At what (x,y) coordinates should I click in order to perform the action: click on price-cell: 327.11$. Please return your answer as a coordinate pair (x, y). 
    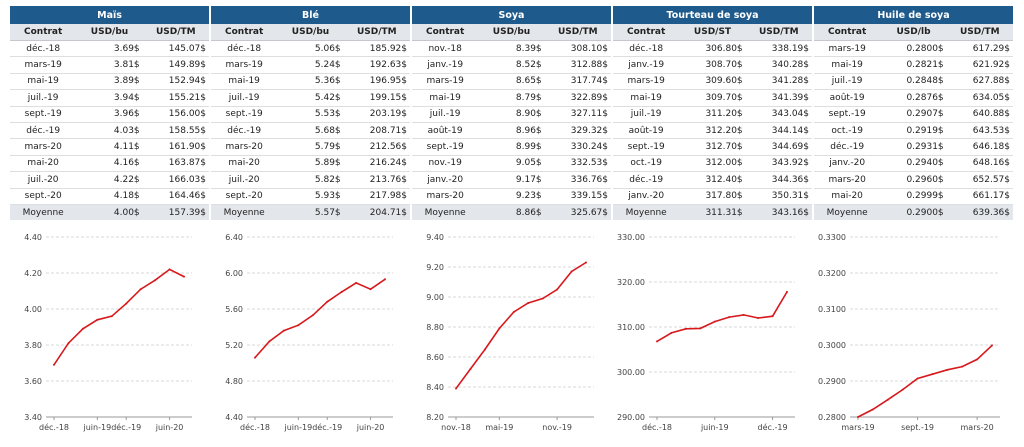
    Looking at the image, I should click on (577, 114).